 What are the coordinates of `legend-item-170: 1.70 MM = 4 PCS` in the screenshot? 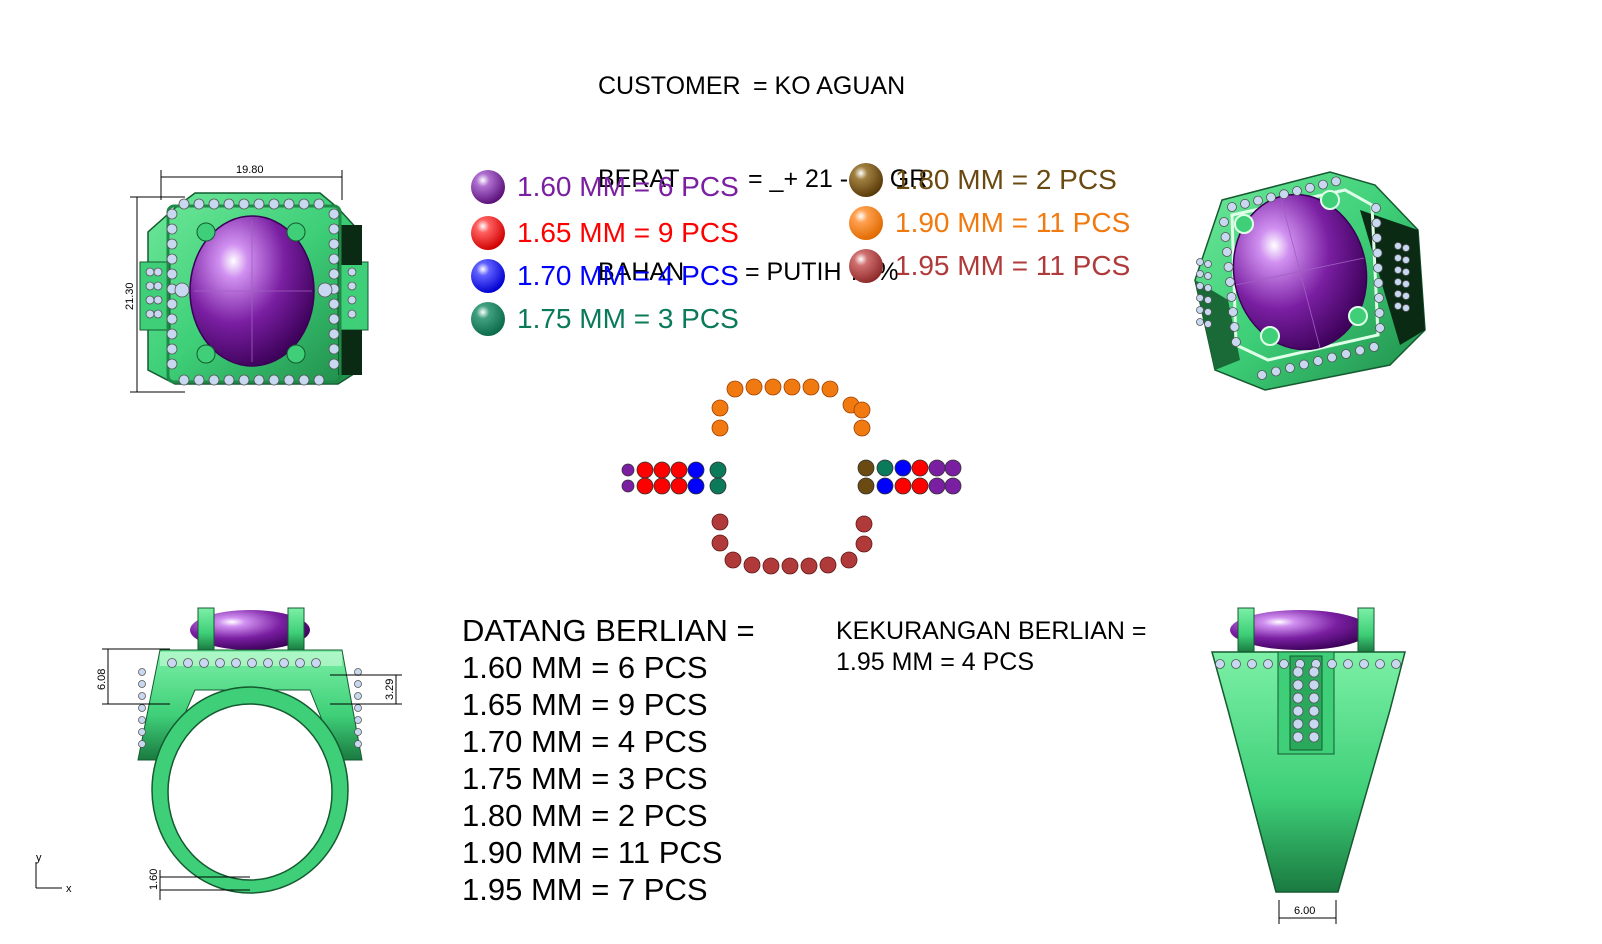 It's located at (605, 276).